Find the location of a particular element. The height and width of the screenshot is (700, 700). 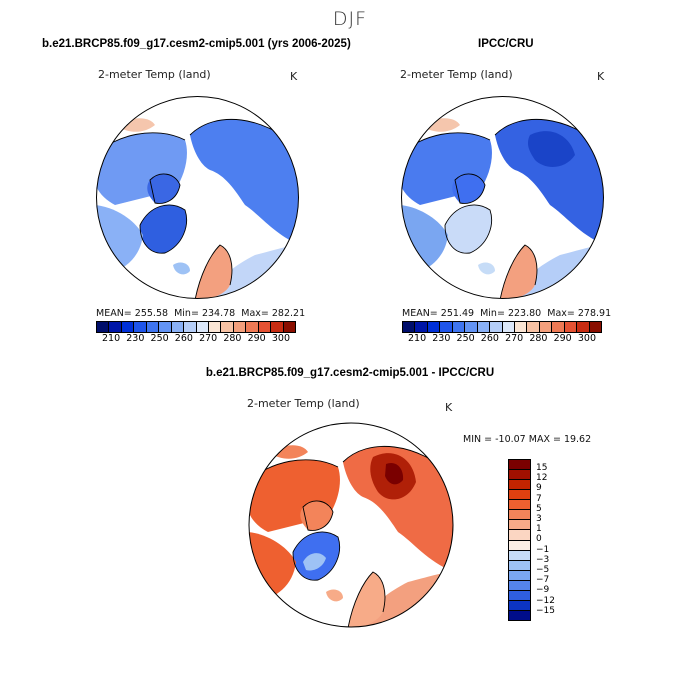

panel-1-land-siberia is located at coordinates (244, 182).